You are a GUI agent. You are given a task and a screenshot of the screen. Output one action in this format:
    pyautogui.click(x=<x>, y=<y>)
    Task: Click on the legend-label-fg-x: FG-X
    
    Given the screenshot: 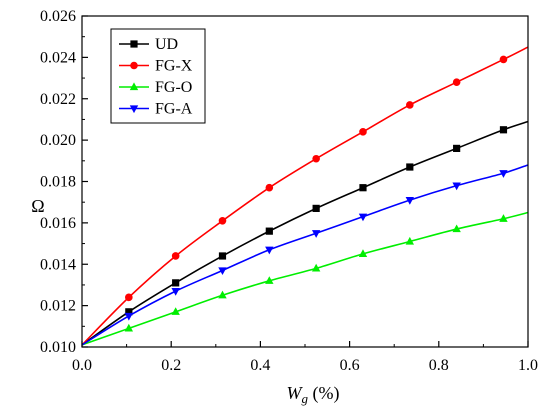 What is the action you would take?
    pyautogui.click(x=174, y=66)
    